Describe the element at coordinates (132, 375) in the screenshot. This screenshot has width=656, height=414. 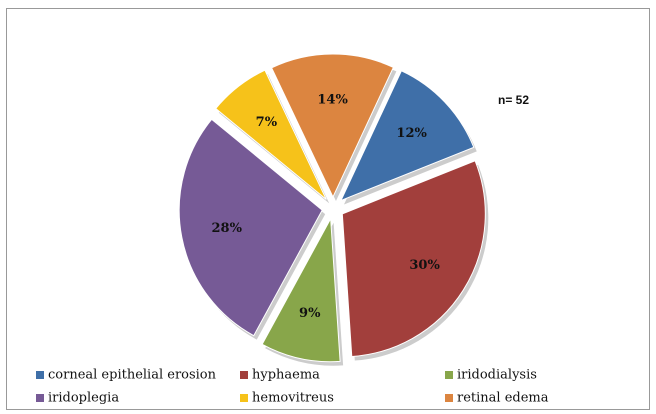
I see `legend-label: corneal epithelial erosion` at that location.